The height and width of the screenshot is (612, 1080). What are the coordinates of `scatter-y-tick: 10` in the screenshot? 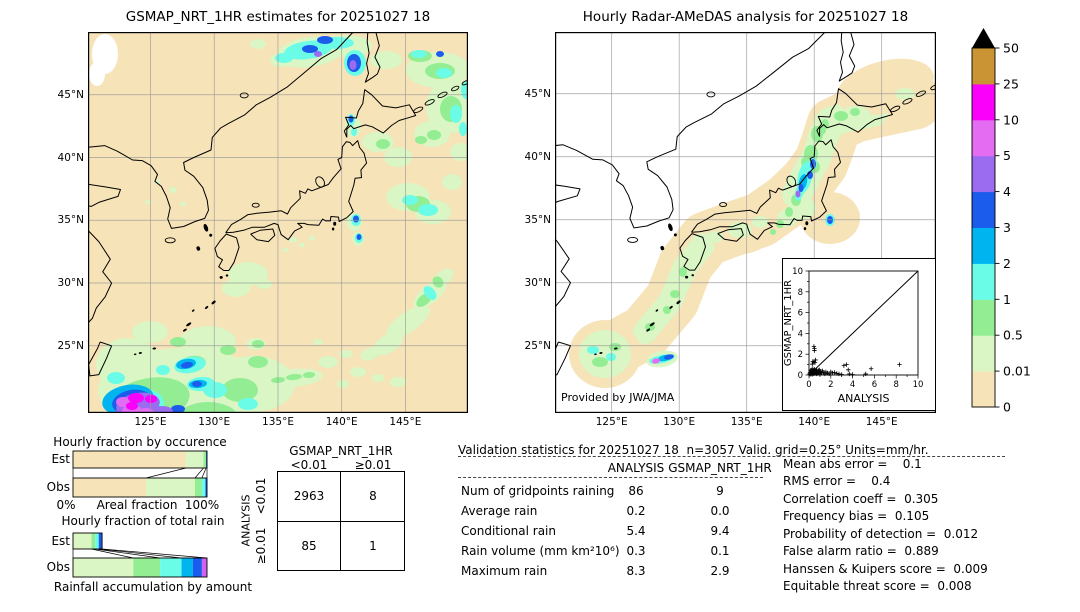 It's located at (797, 272).